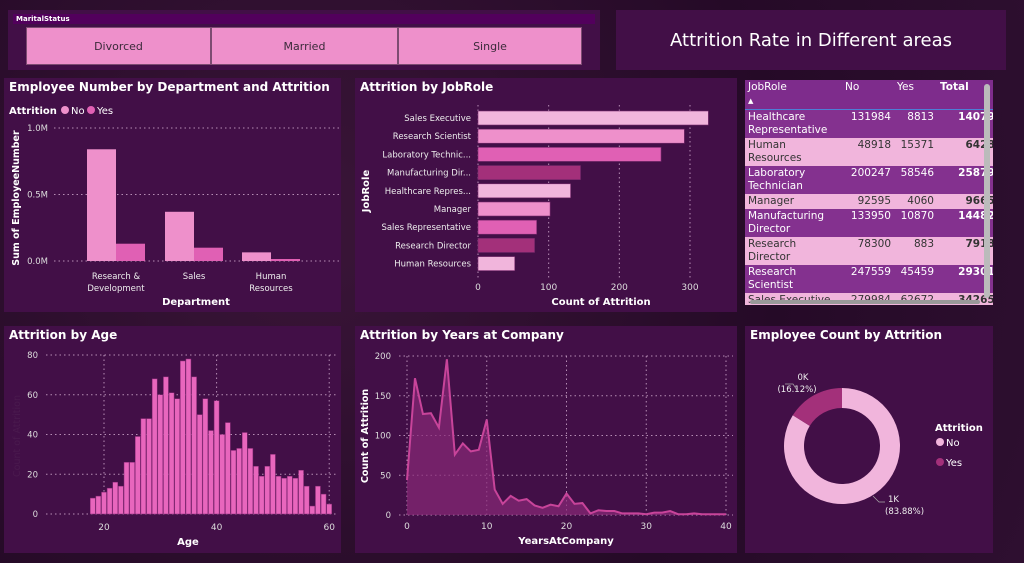 This screenshot has height=563, width=1024. What do you see at coordinates (32, 475) in the screenshot?
I see `y-tick-label: 20` at bounding box center [32, 475].